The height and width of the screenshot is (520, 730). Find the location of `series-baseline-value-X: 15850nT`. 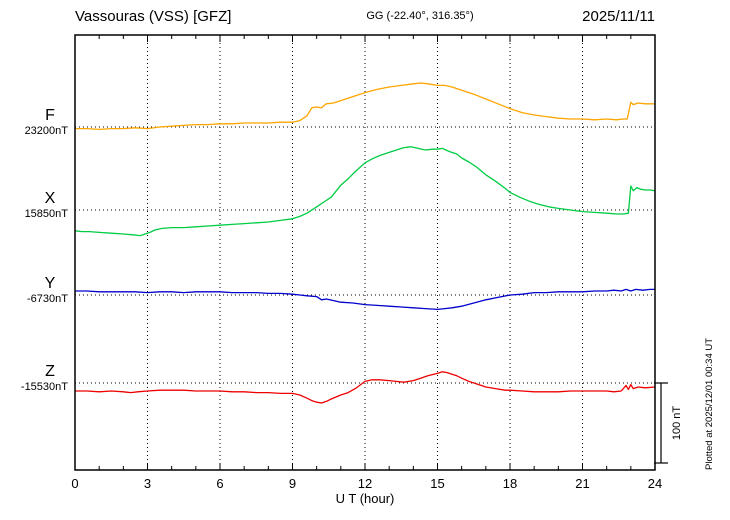

series-baseline-value-X: 15850nT is located at coordinates (47, 214).